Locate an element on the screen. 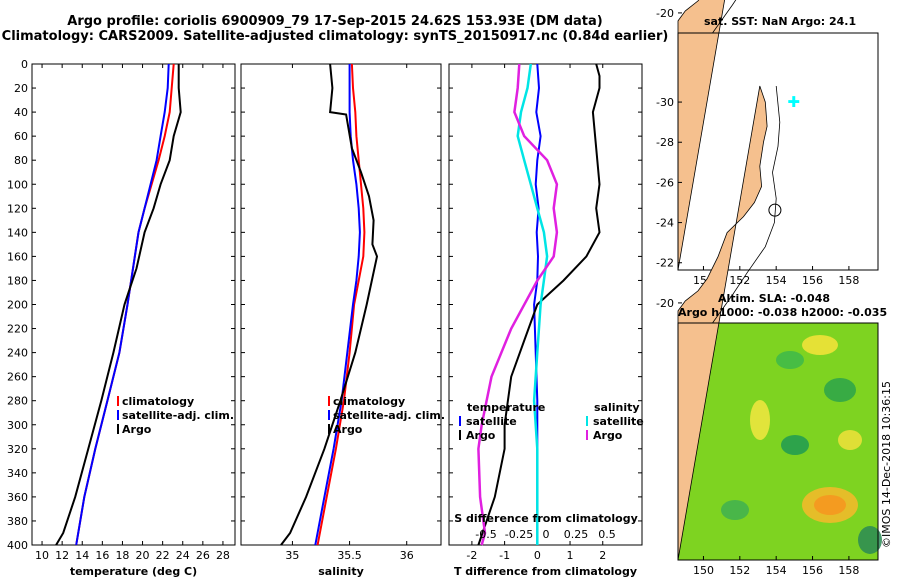 The image size is (900, 580). map-lat-label: -22 is located at coordinates (665, 263).